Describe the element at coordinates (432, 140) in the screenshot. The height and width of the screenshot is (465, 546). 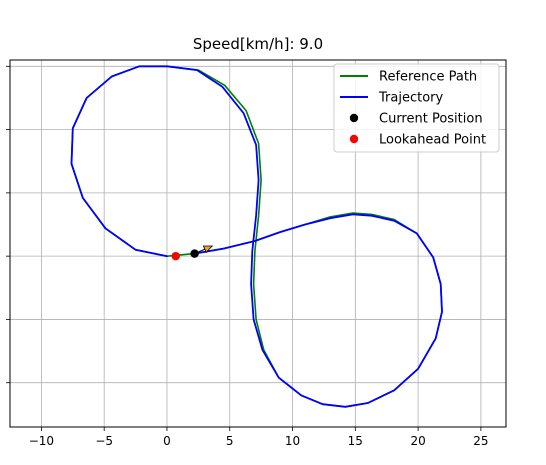
I see `legend-label: Lookahead Point` at that location.